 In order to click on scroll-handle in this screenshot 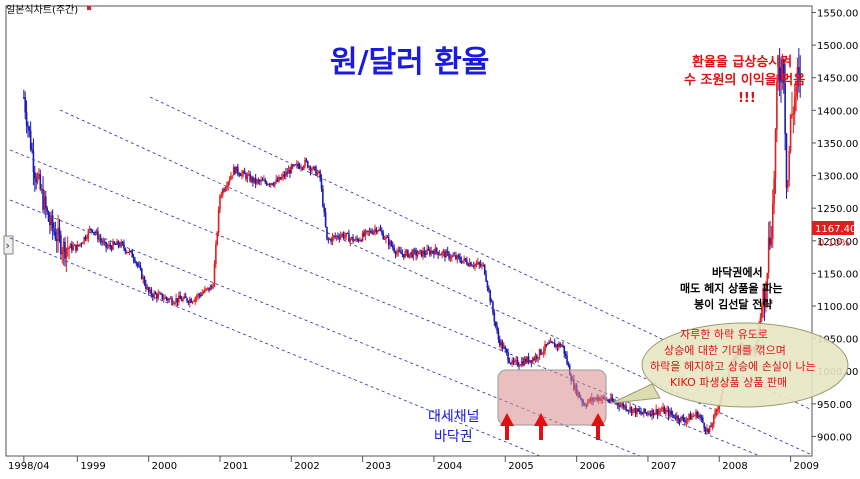, I will do `click(8, 245)`.